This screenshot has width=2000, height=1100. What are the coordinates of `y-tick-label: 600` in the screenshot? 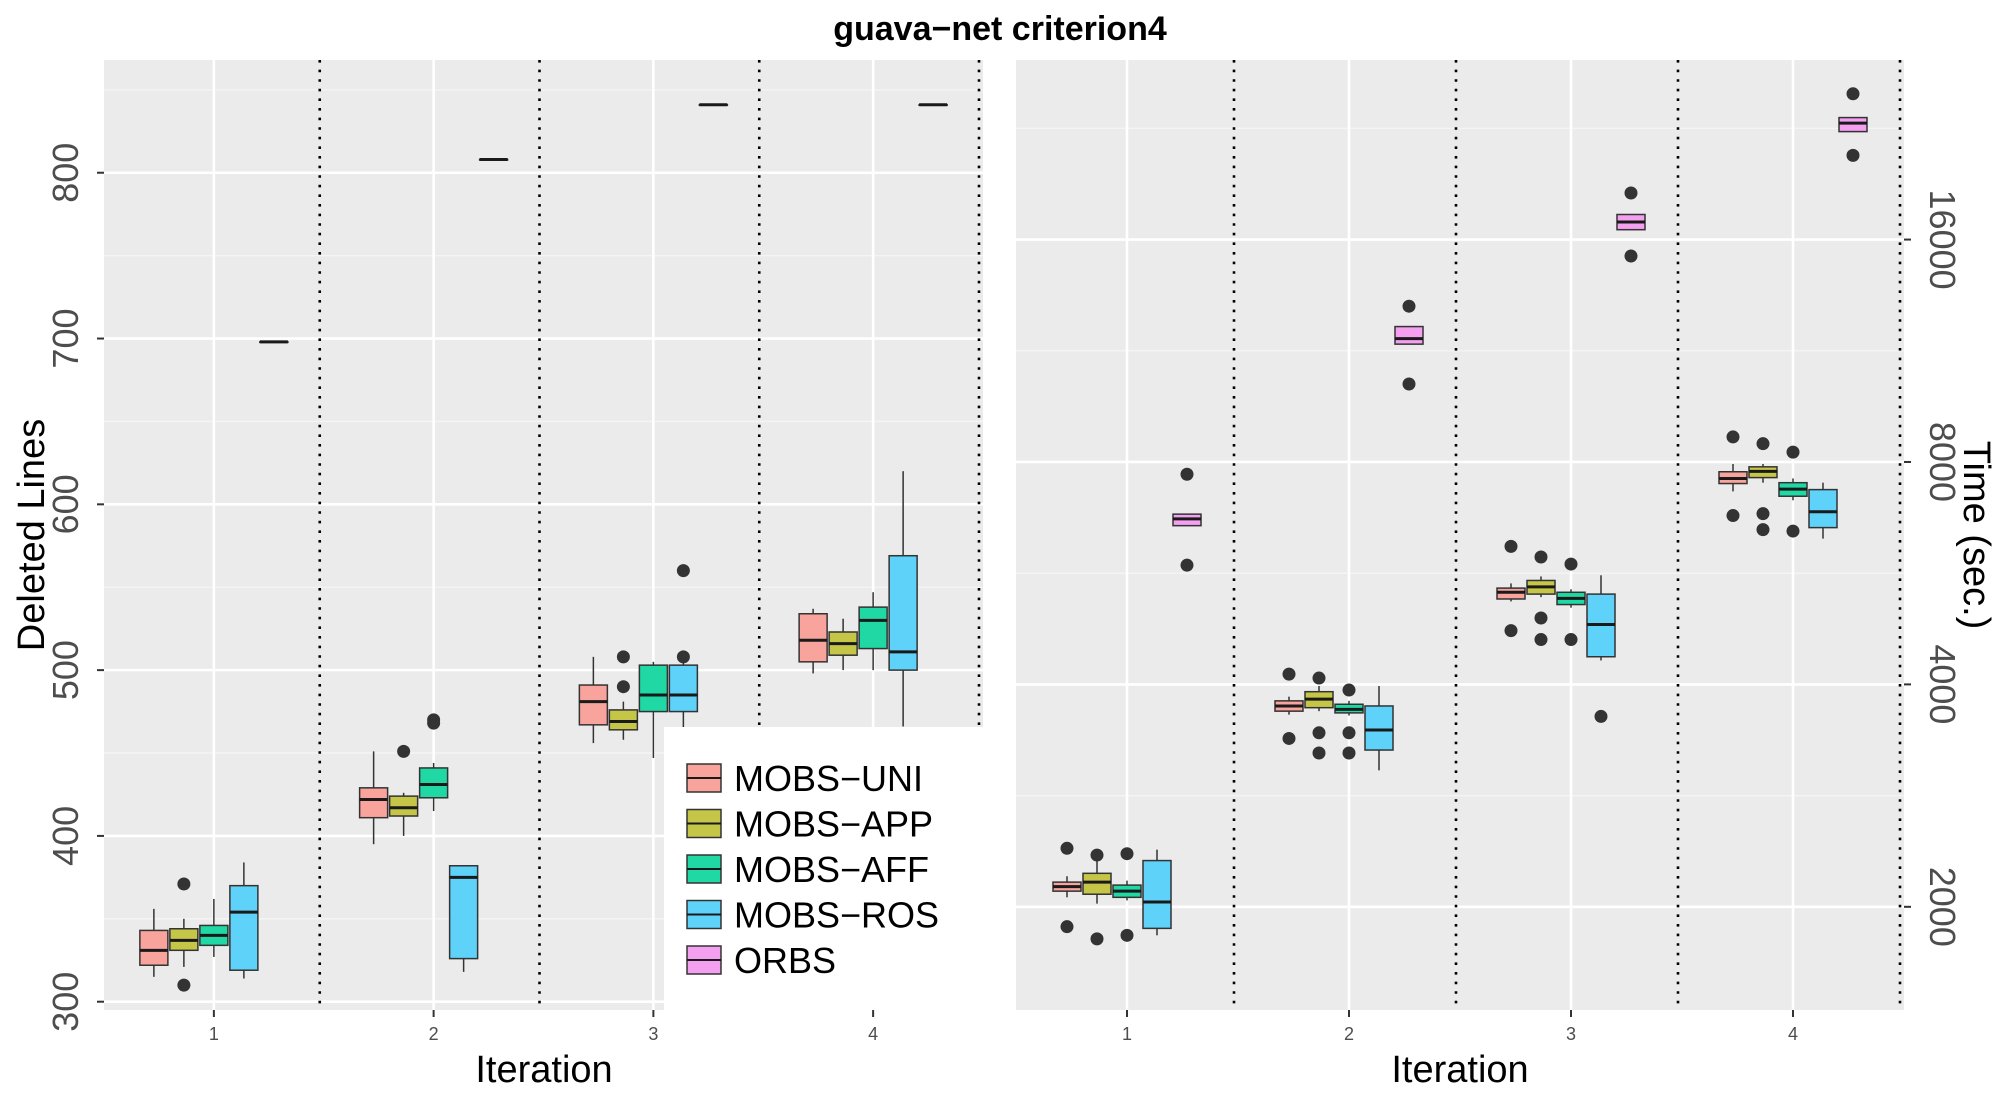 It's located at (65, 504).